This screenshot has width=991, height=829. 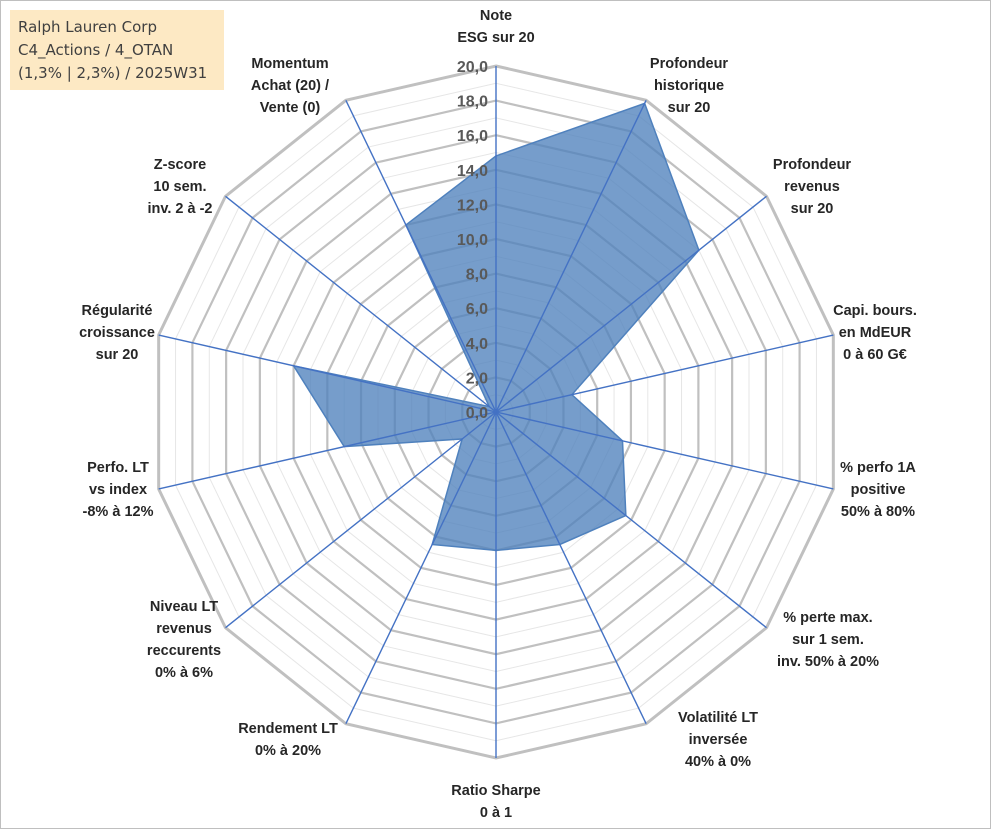 What do you see at coordinates (472, 171) in the screenshot?
I see `tick-label: 14,0` at bounding box center [472, 171].